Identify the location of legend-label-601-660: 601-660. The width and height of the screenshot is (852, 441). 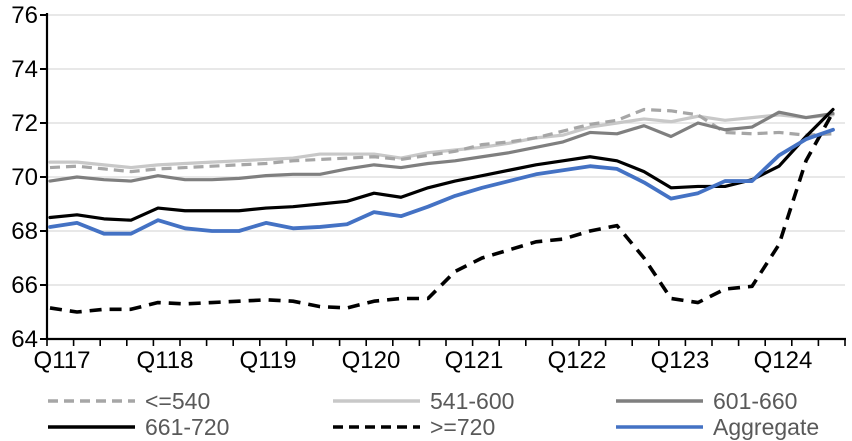
(755, 401).